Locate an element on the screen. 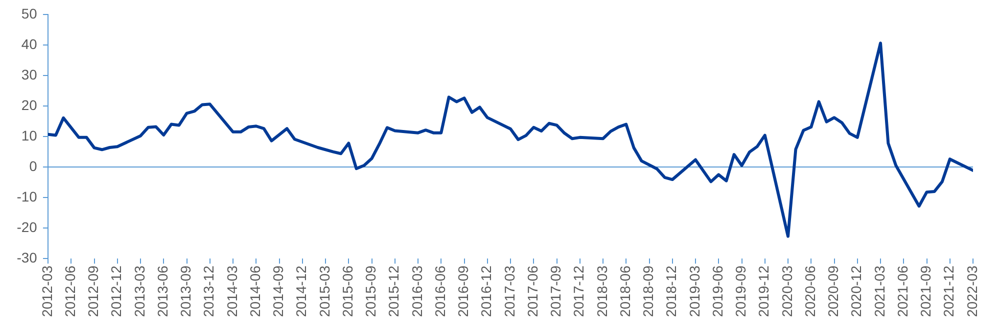 The image size is (992, 321). x-tick-label: 2012-12 is located at coordinates (116, 291).